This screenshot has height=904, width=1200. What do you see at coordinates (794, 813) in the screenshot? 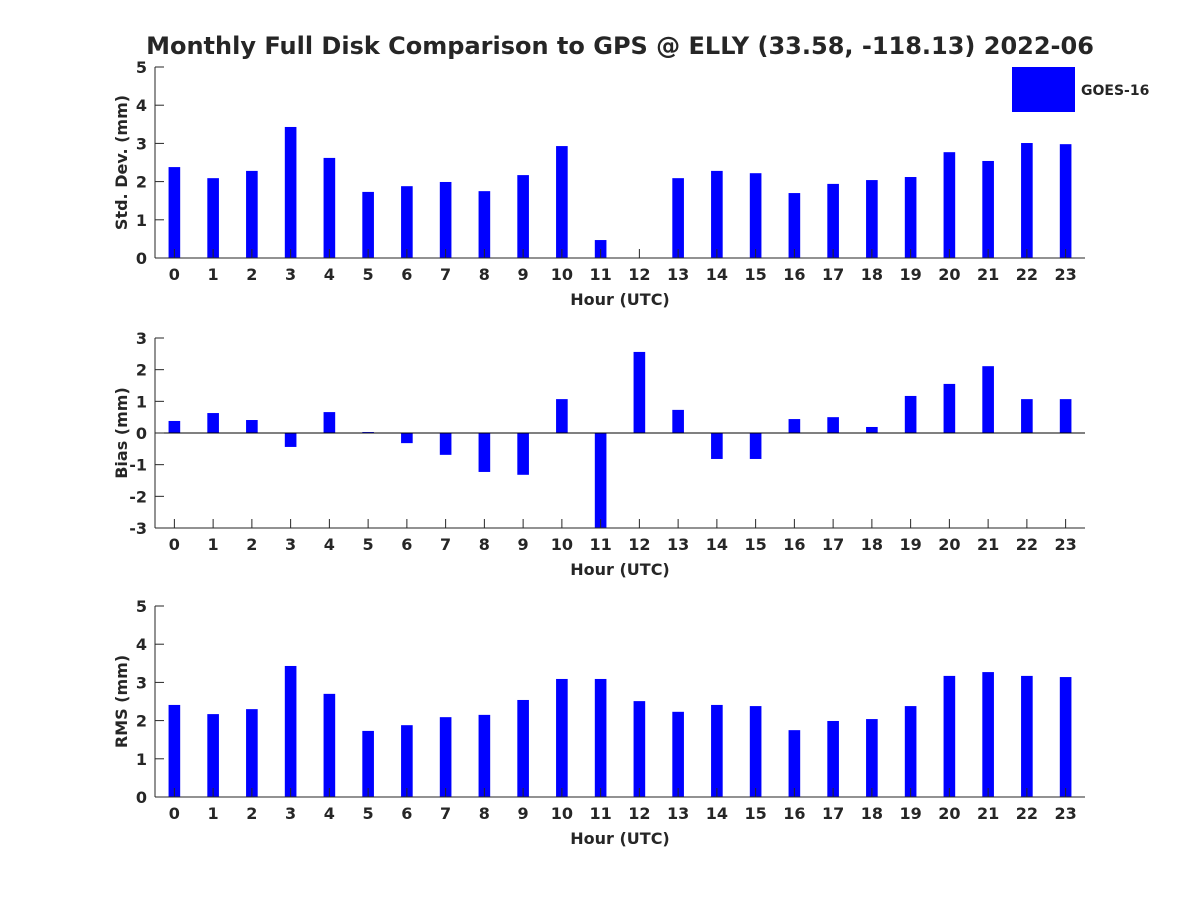
I see `x-tick-label: 16` at bounding box center [794, 813].